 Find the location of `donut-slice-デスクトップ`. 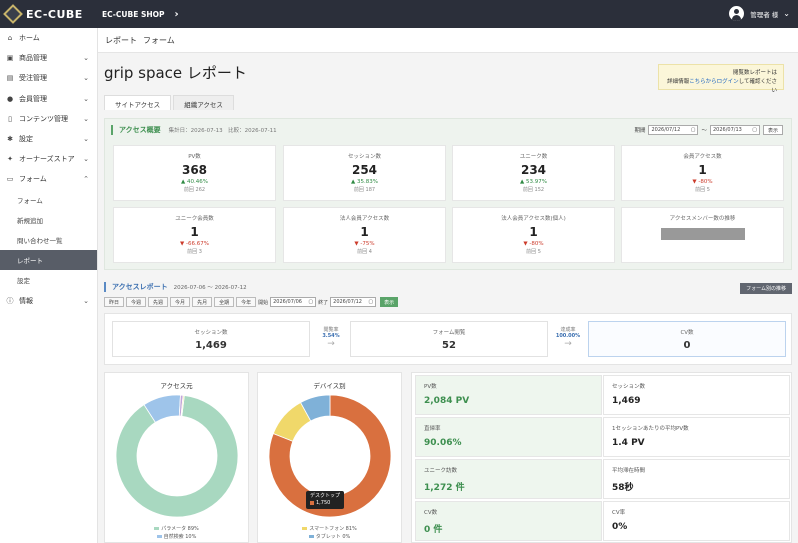

donut-slice-デスクトップ is located at coordinates (330, 456).